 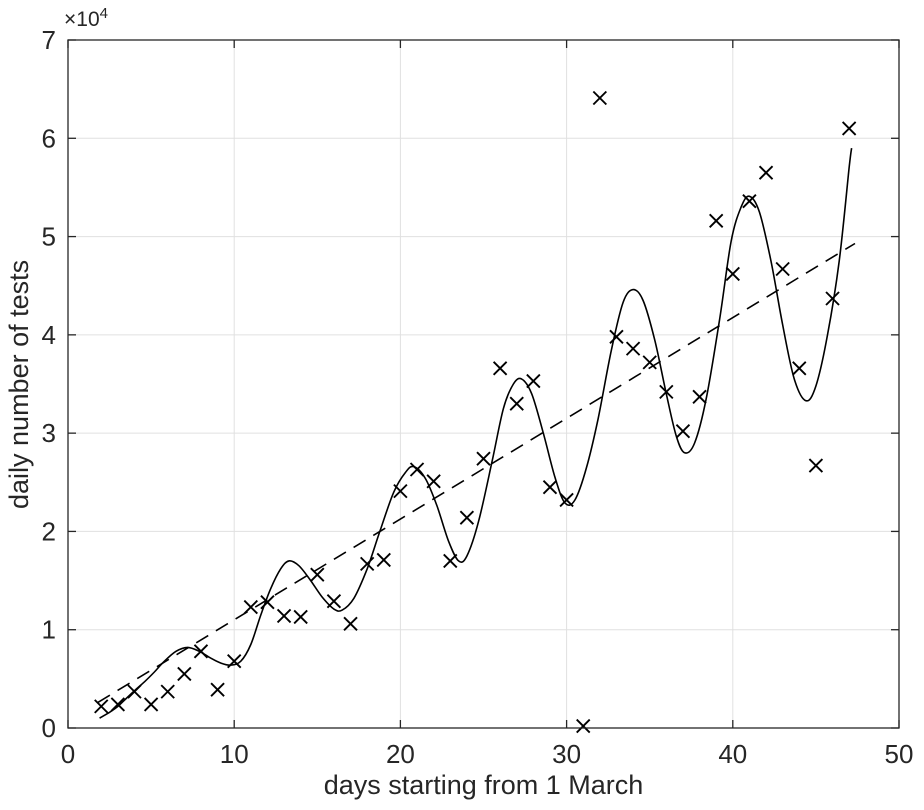 What do you see at coordinates (49, 531) in the screenshot?
I see `y-tick-label: 2` at bounding box center [49, 531].